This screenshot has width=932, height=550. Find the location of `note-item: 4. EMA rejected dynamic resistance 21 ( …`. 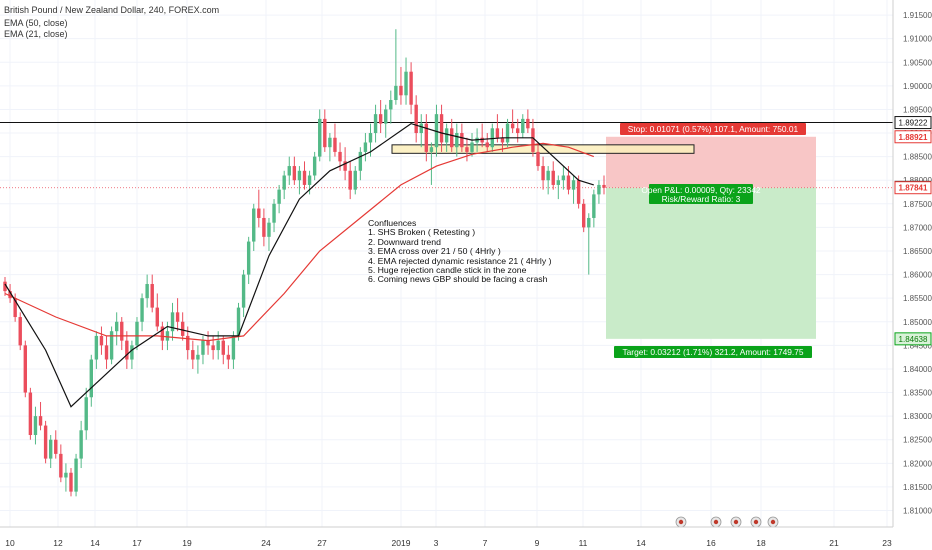

note-item: 4. EMA rejected dynamic resistance 21 ( … is located at coordinates (460, 260).